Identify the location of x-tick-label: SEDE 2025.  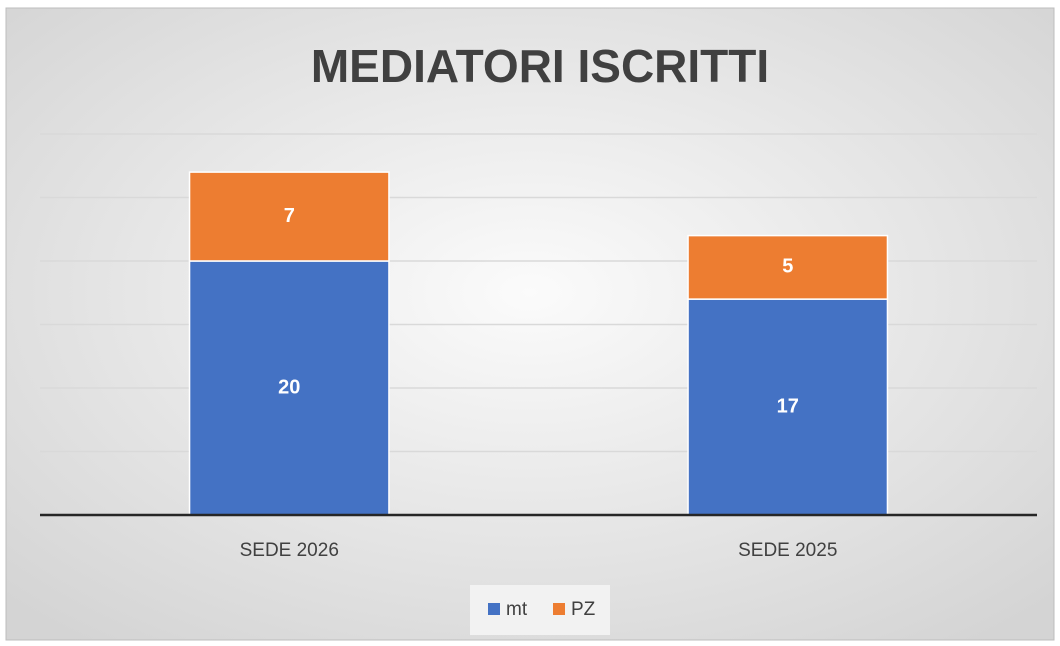
(787, 550).